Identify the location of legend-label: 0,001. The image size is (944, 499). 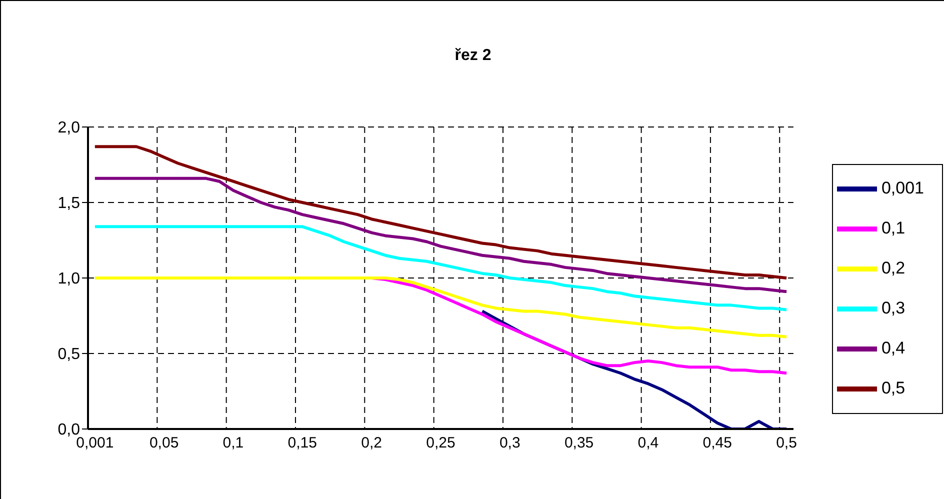
(902, 188).